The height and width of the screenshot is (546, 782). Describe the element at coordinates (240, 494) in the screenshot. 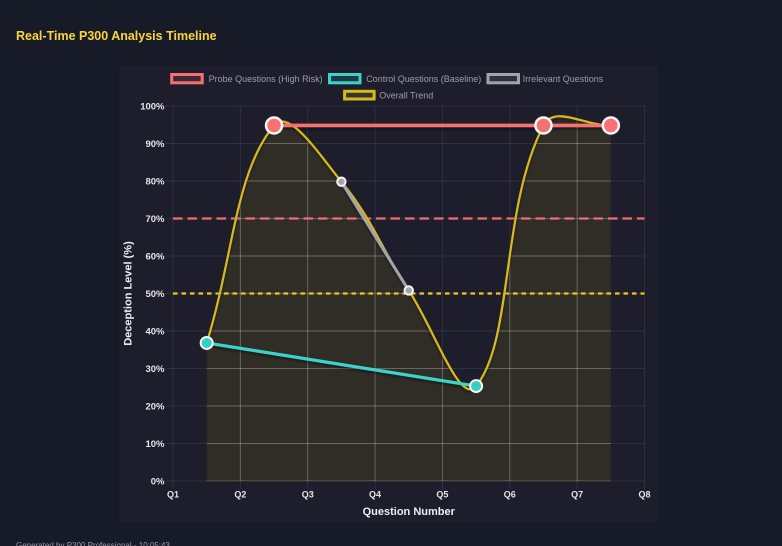

I see `svg-text: Q2` at that location.